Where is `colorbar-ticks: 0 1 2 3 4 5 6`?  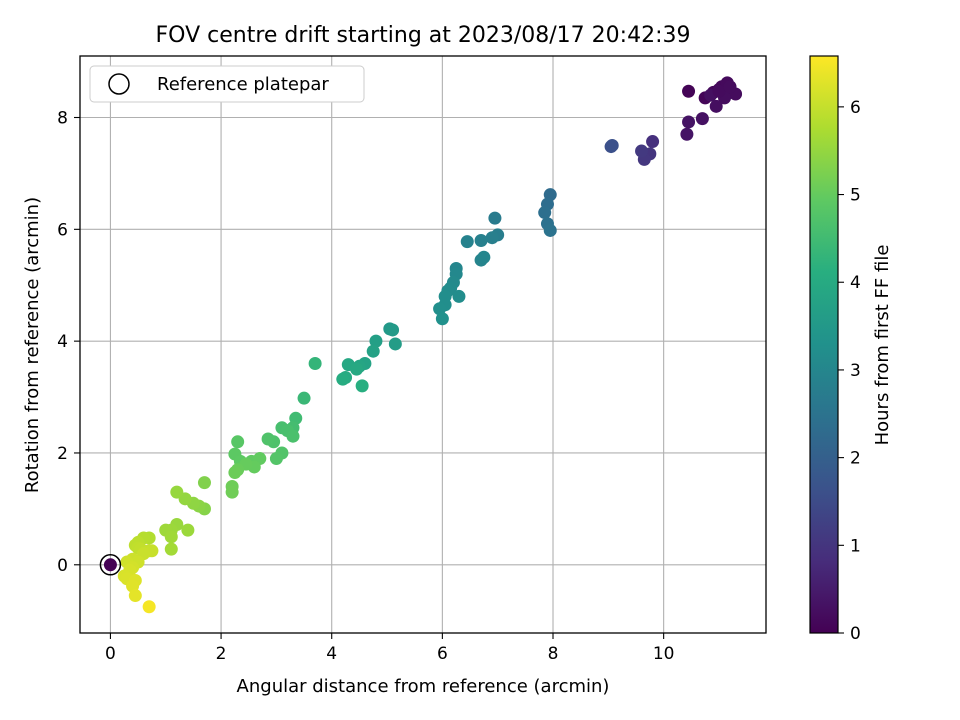
colorbar-ticks: 0 1 2 3 4 5 6 is located at coordinates (849, 371).